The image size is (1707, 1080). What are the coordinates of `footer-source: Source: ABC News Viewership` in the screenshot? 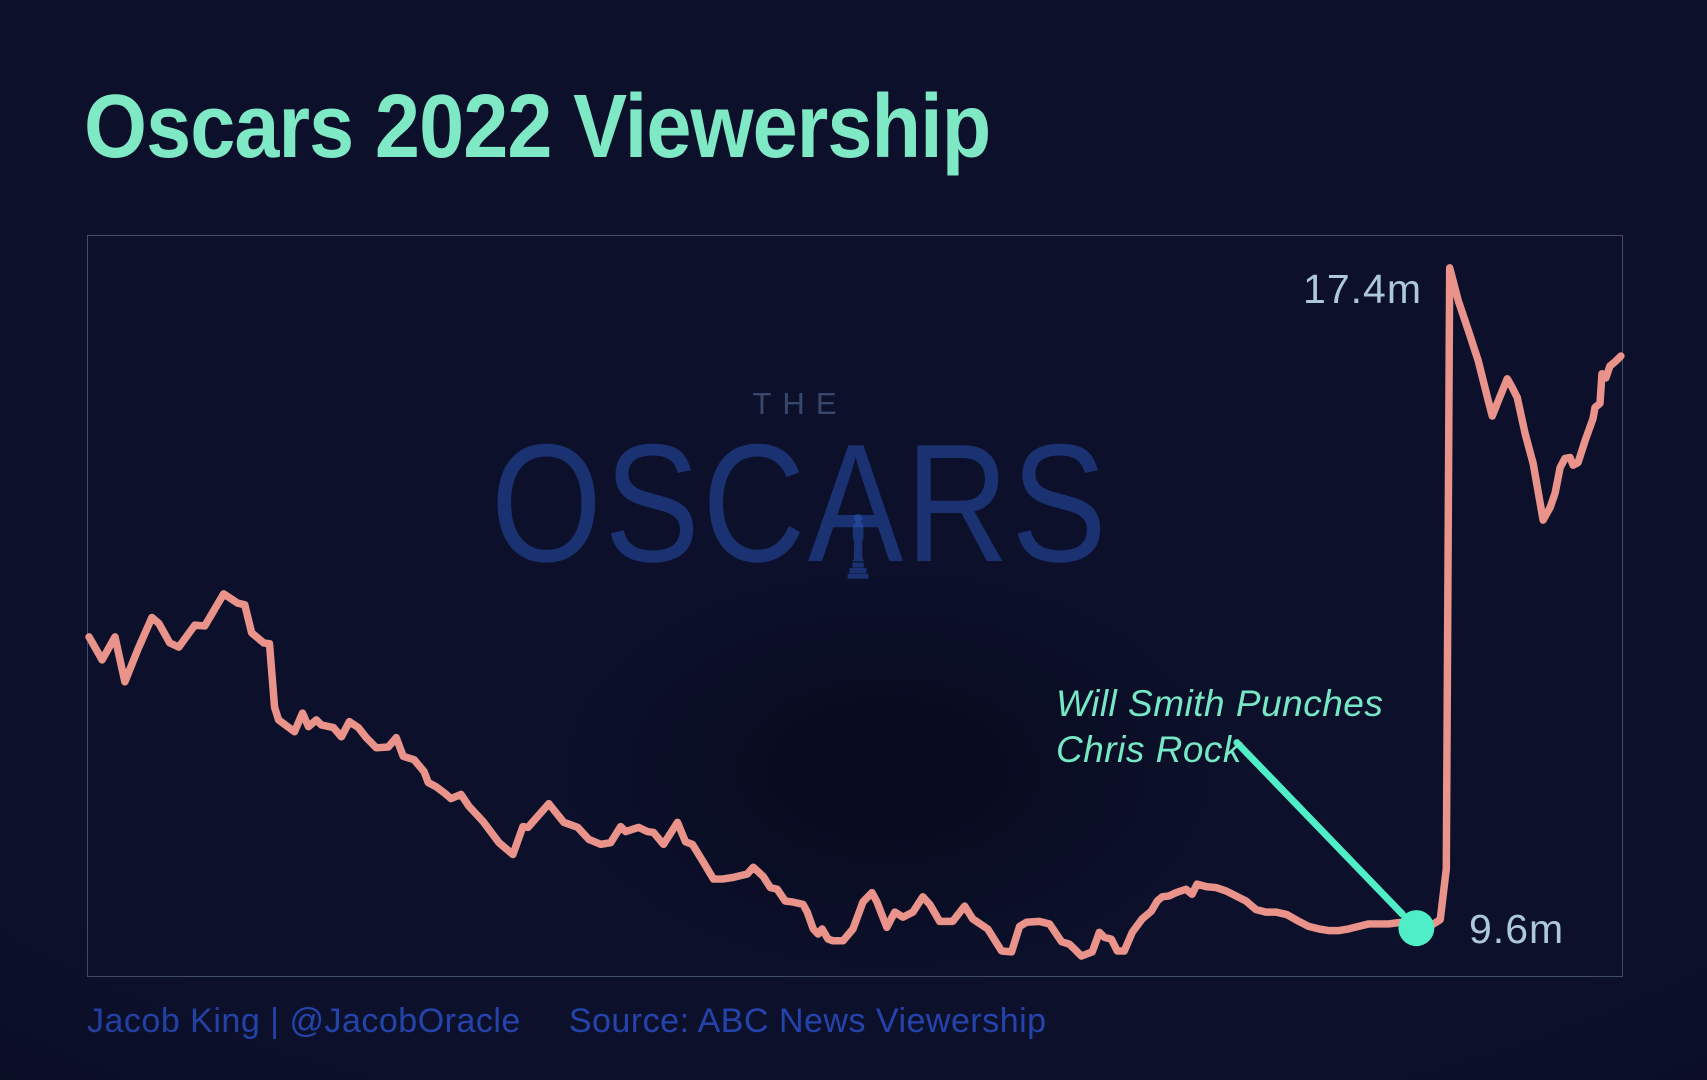 It's located at (807, 1021).